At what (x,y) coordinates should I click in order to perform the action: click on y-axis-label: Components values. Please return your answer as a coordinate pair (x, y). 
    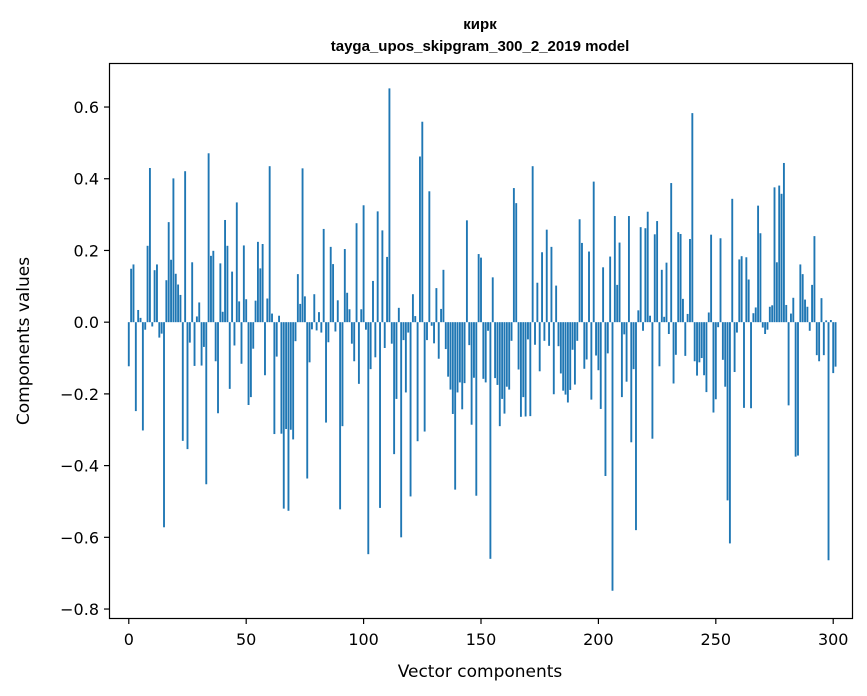
    Looking at the image, I should click on (24, 341).